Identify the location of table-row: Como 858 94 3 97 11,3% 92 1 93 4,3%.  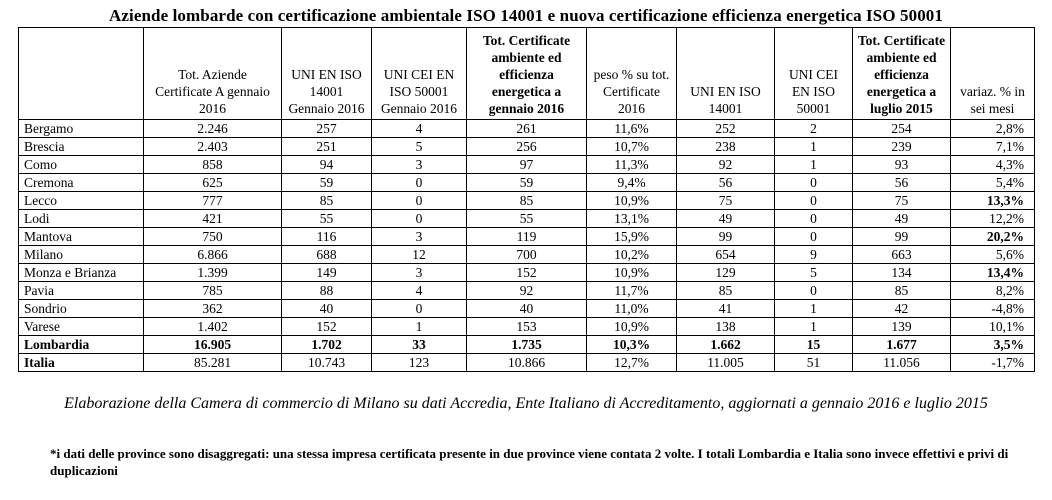
(526, 164).